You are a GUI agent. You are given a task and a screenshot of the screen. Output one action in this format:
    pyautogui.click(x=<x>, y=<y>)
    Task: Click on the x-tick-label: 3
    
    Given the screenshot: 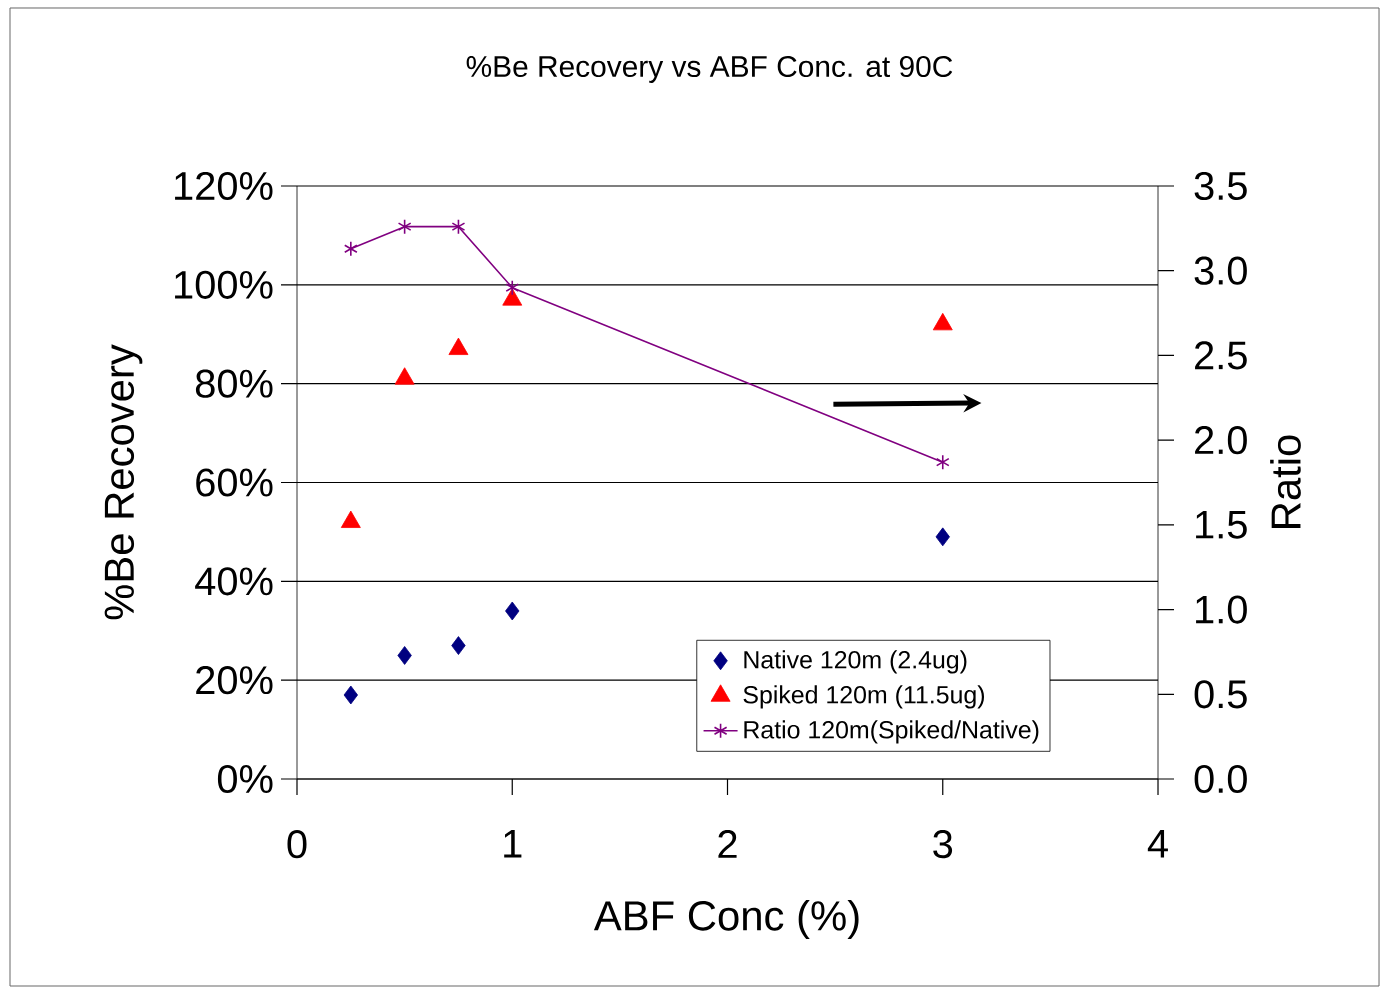 What is the action you would take?
    pyautogui.click(x=943, y=844)
    